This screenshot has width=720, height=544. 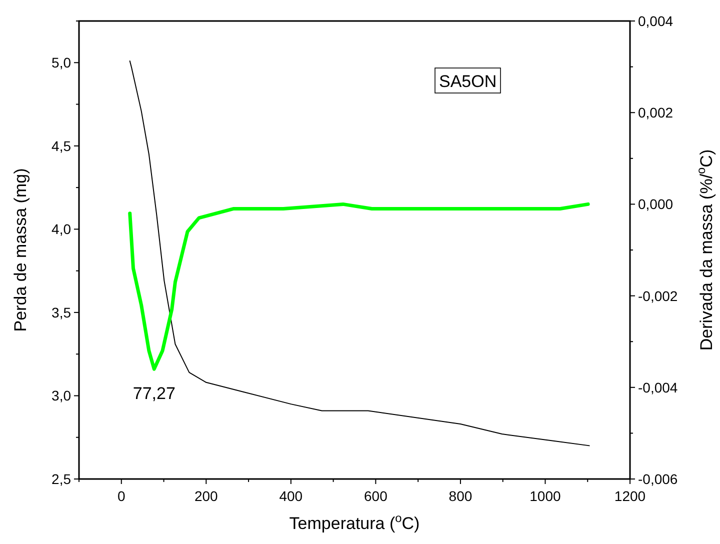 I want to click on x-tick-label: 600, so click(x=376, y=496).